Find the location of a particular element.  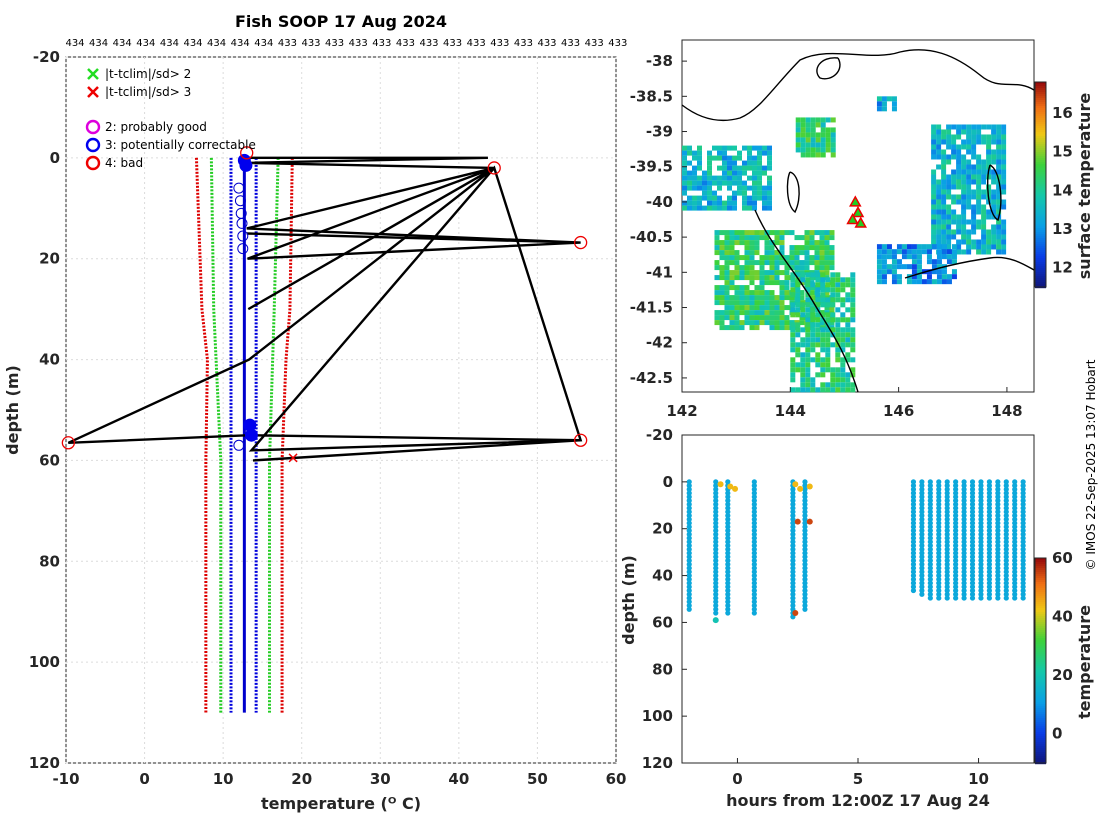

y-tick-label: 60 is located at coordinates (49, 460).